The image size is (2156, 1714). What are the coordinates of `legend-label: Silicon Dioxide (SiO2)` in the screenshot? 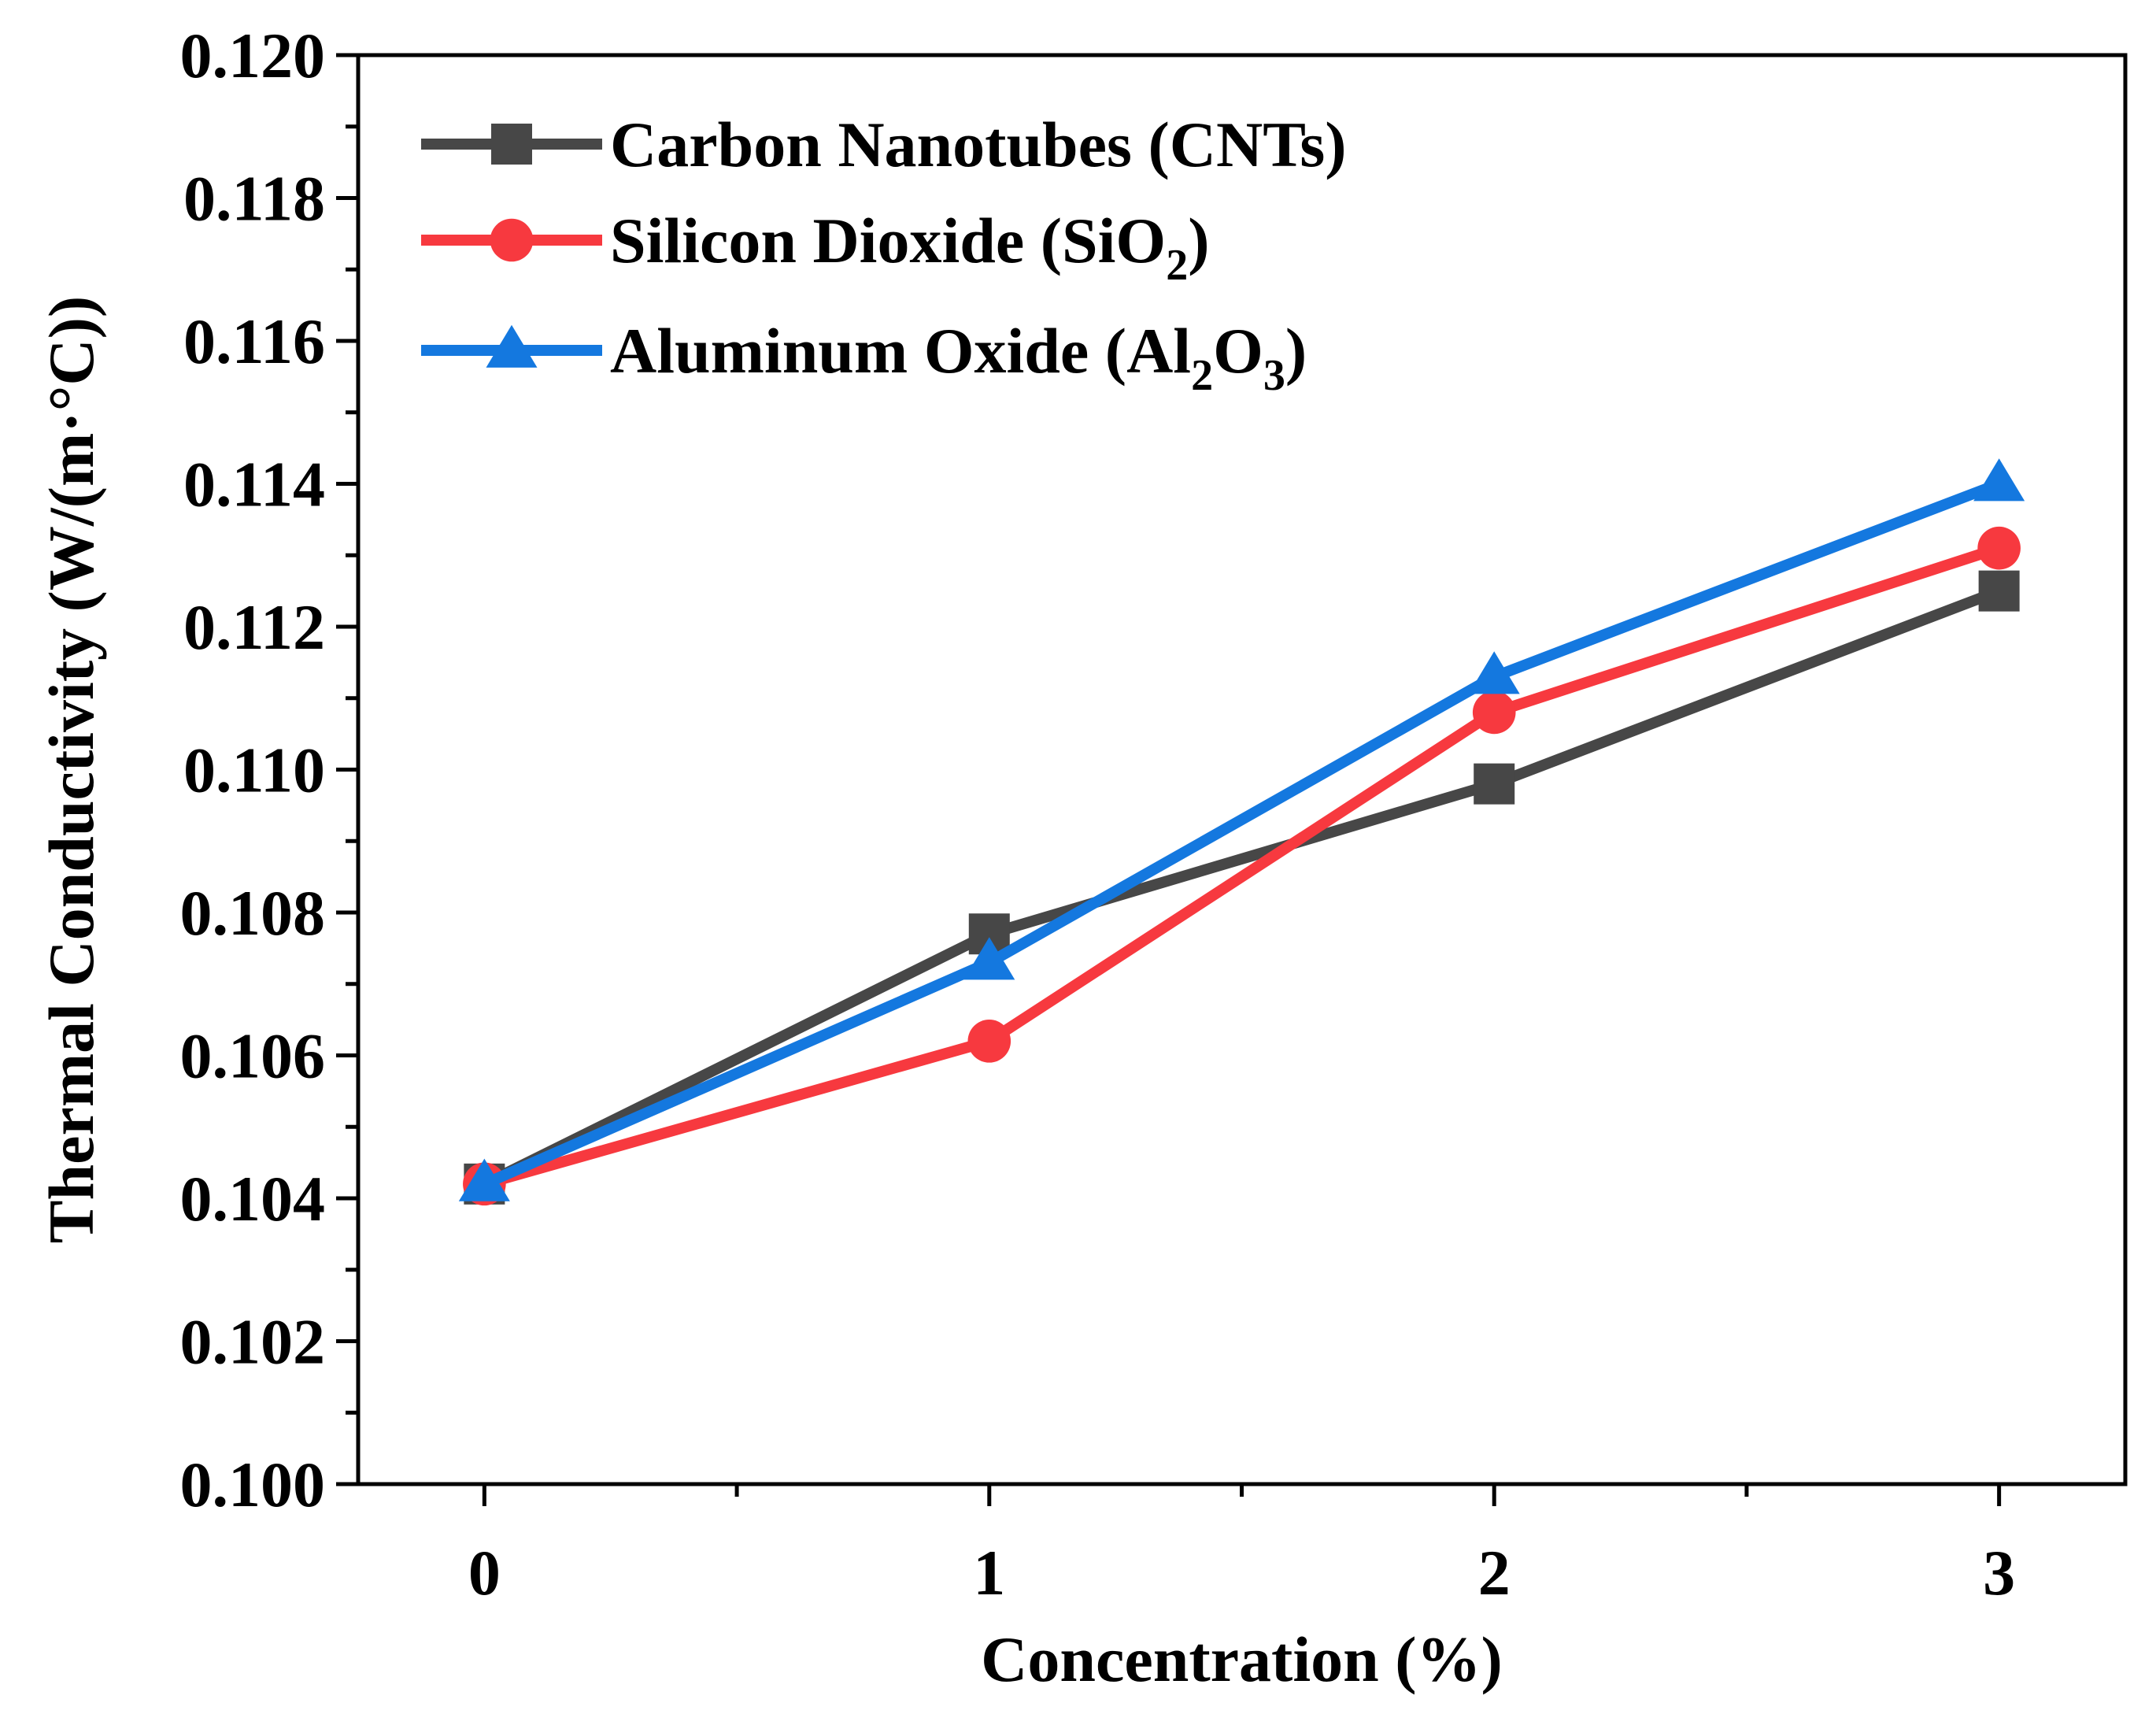 It's located at (910, 247).